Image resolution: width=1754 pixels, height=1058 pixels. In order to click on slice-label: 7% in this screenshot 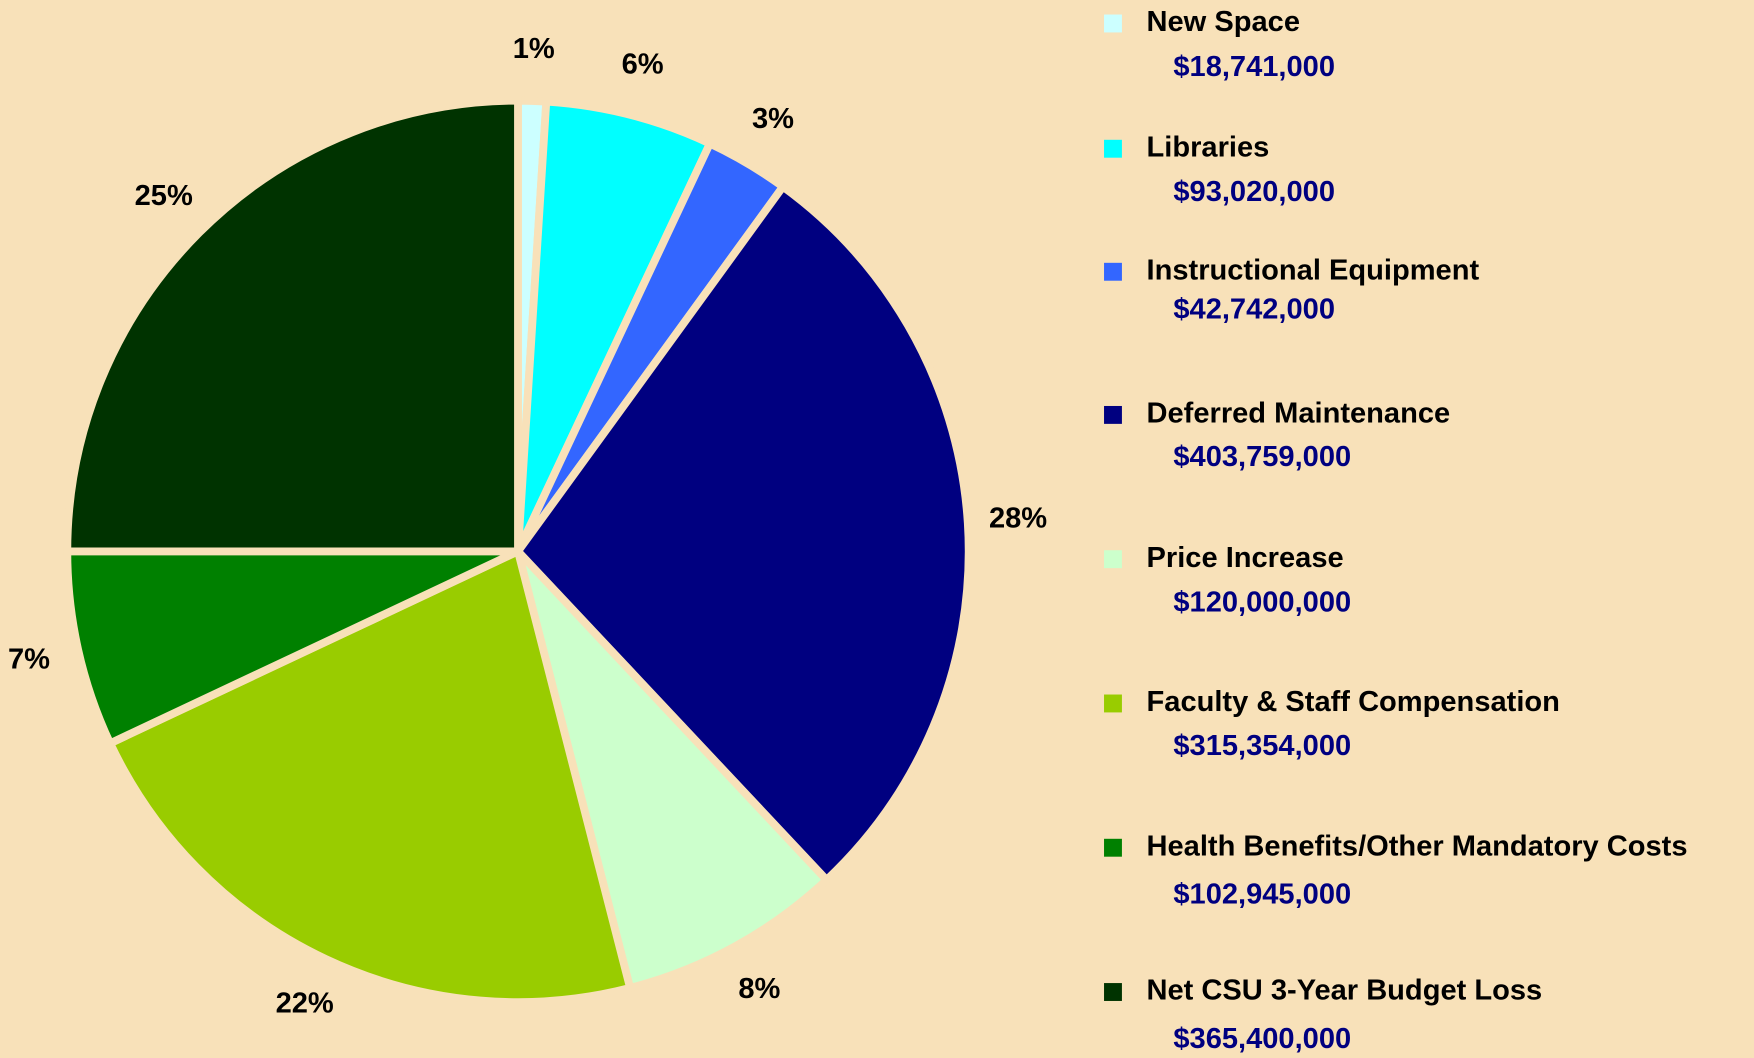, I will do `click(29, 659)`.